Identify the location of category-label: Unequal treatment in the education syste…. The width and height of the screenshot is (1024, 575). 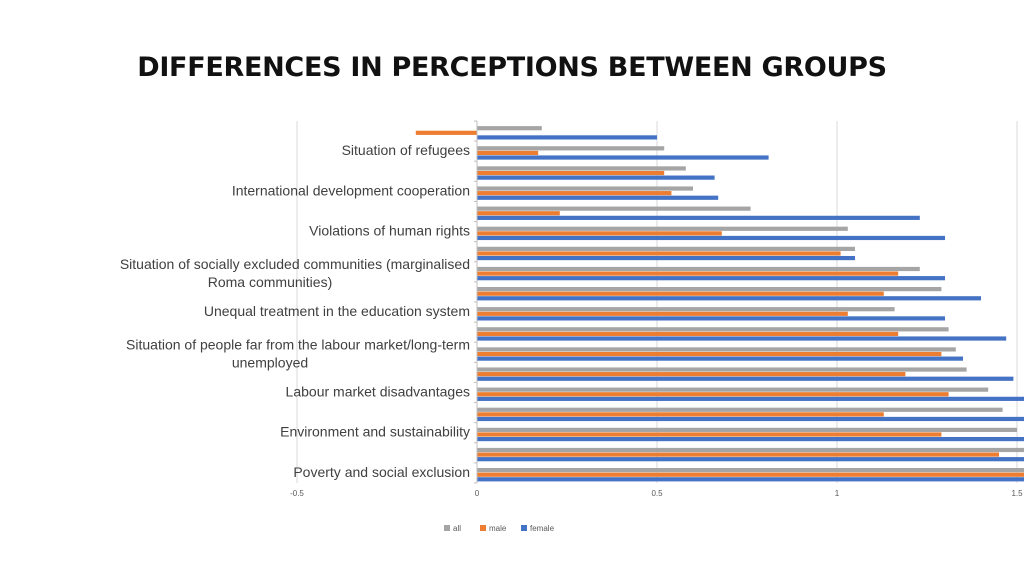
(337, 311).